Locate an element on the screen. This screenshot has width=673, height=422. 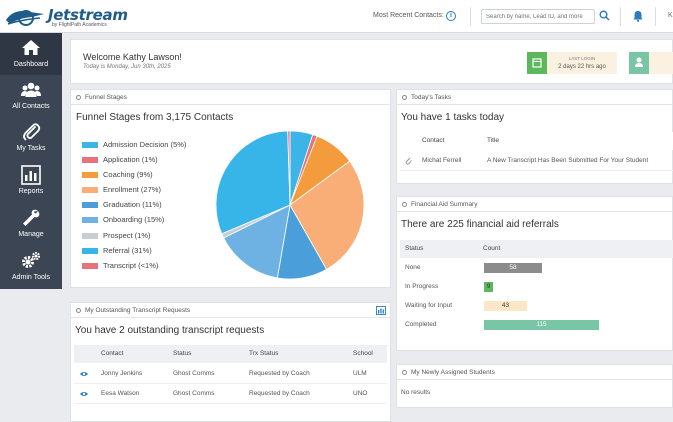
search-input is located at coordinates (538, 16).